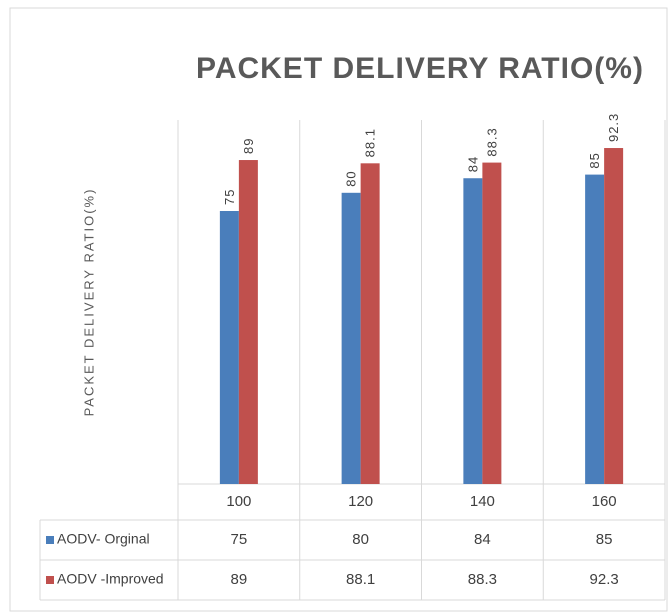 The image size is (670, 614). I want to click on table-cell: 80, so click(360, 539).